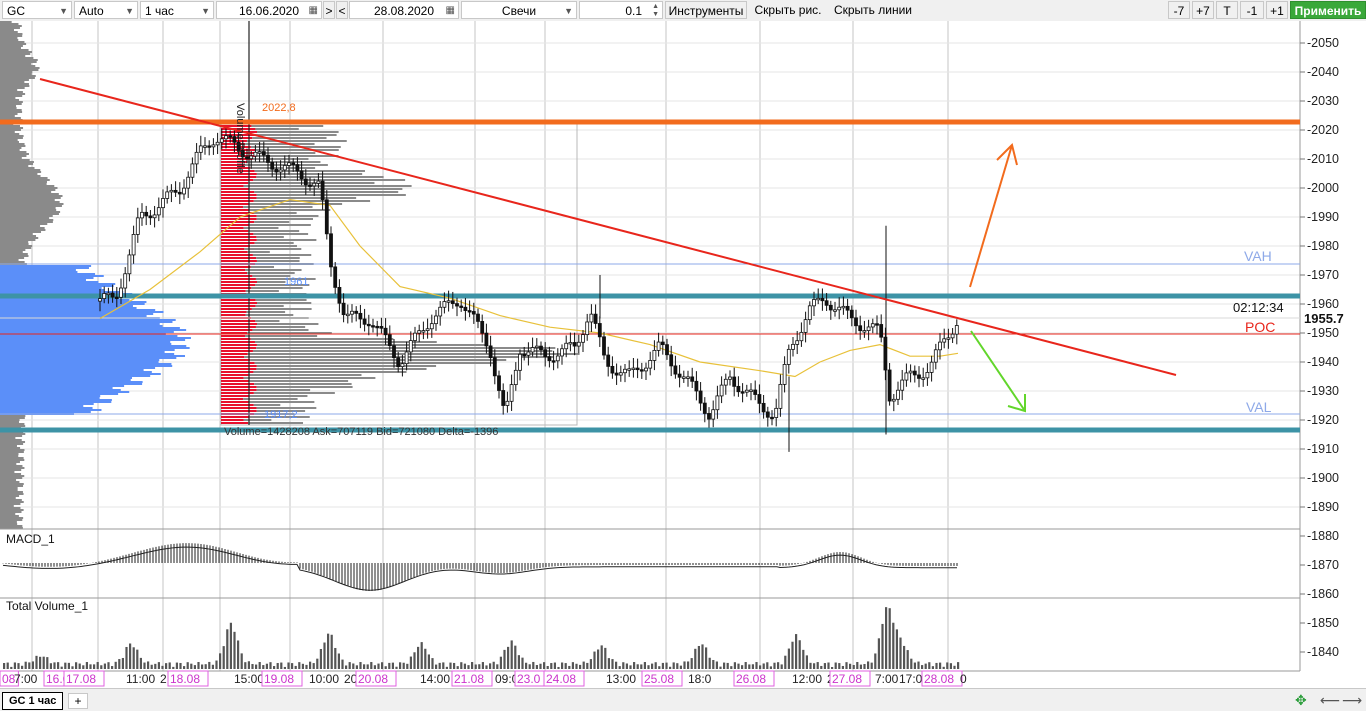  I want to click on arrow-left-icon: ⟵, so click(1330, 700).